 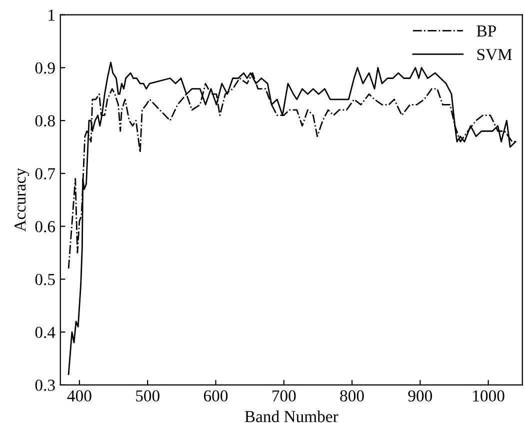 What do you see at coordinates (45, 385) in the screenshot?
I see `y-tick-label: 0.3` at bounding box center [45, 385].